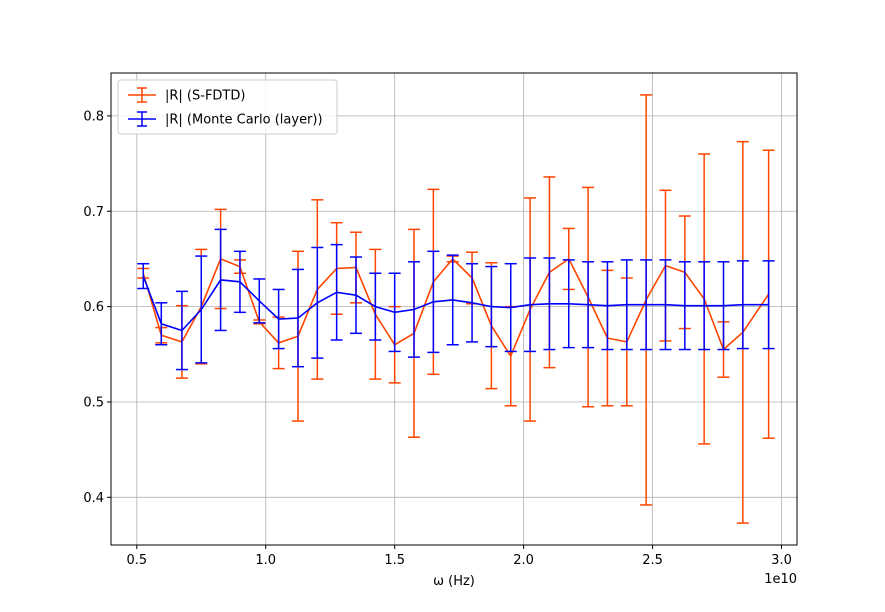 Image resolution: width=885 pixels, height=612 pixels. What do you see at coordinates (136, 560) in the screenshot?
I see `x-tick-label: 0.5` at bounding box center [136, 560].